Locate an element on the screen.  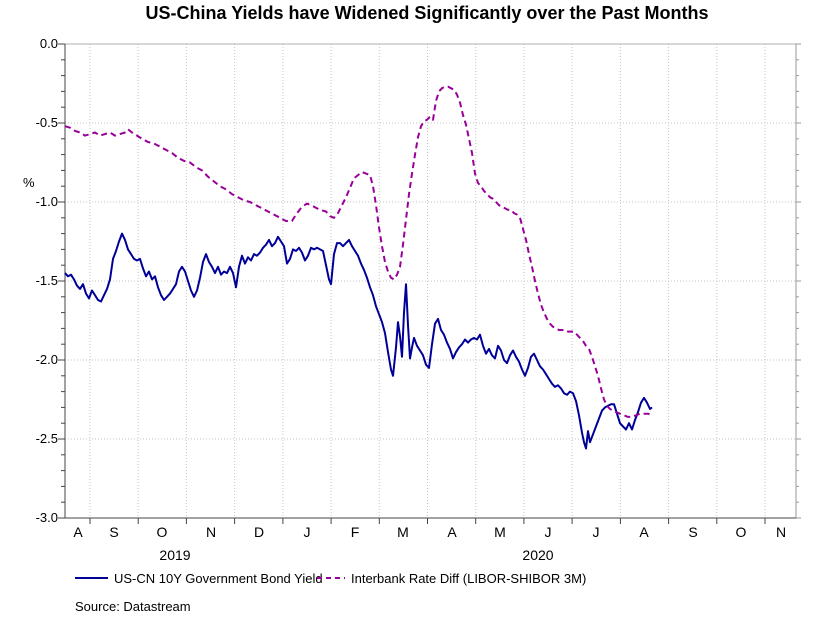
legend-label-interbank-diff: Interbank Rate Diff (LIBOR-SHIBOR 3M) is located at coordinates (469, 578).